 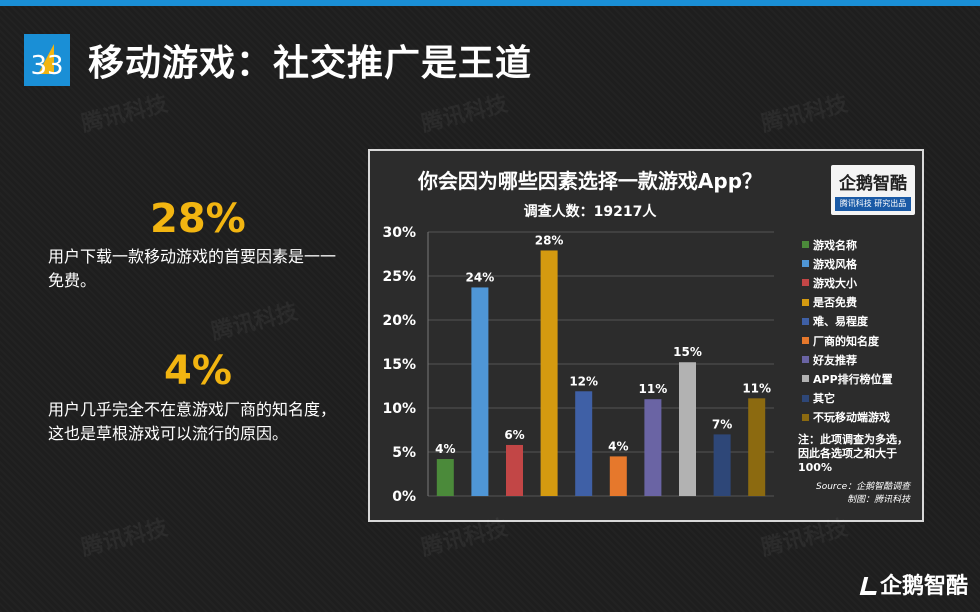 I want to click on flag-icon, so click(x=46, y=59).